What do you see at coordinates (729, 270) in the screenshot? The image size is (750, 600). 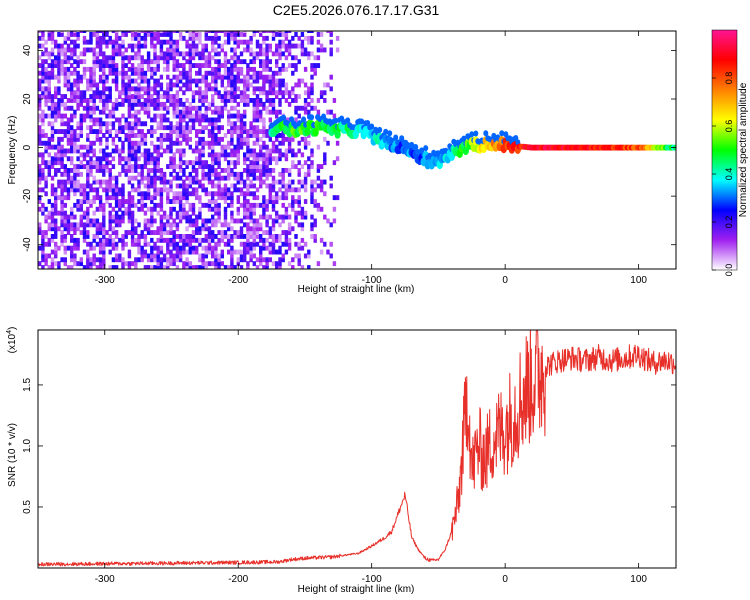 I see `colorbar-tick-label: 0.0` at bounding box center [729, 270].